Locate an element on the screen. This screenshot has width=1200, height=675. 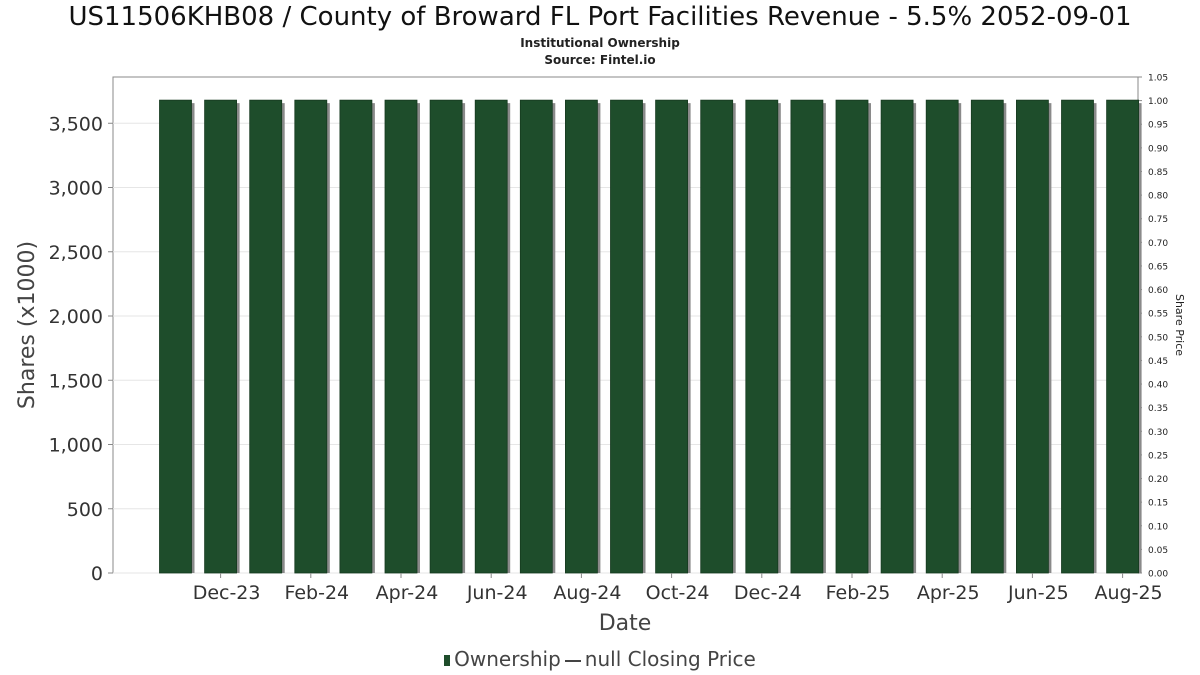
x-tick-label: Feb-24 is located at coordinates (316, 593).